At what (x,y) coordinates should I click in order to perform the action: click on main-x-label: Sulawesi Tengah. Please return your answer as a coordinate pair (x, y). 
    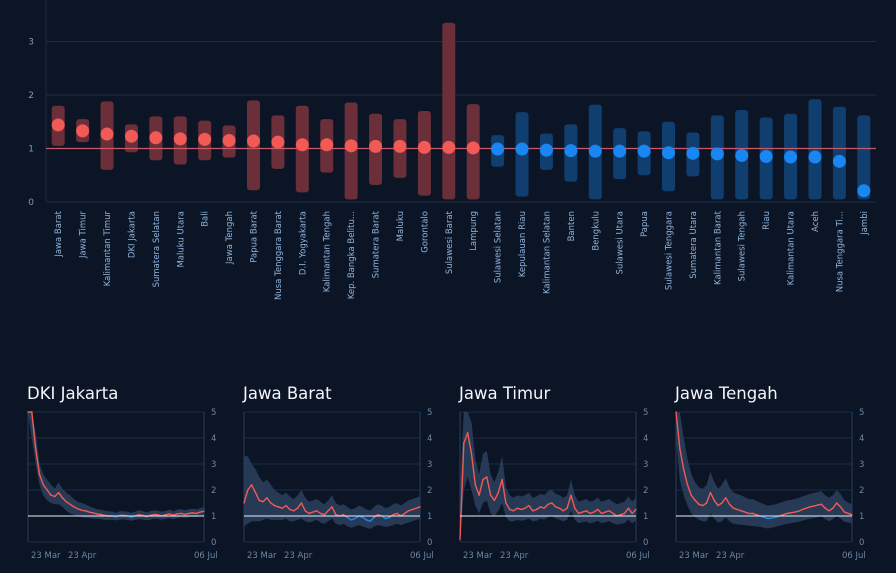
    Looking at the image, I should click on (743, 246).